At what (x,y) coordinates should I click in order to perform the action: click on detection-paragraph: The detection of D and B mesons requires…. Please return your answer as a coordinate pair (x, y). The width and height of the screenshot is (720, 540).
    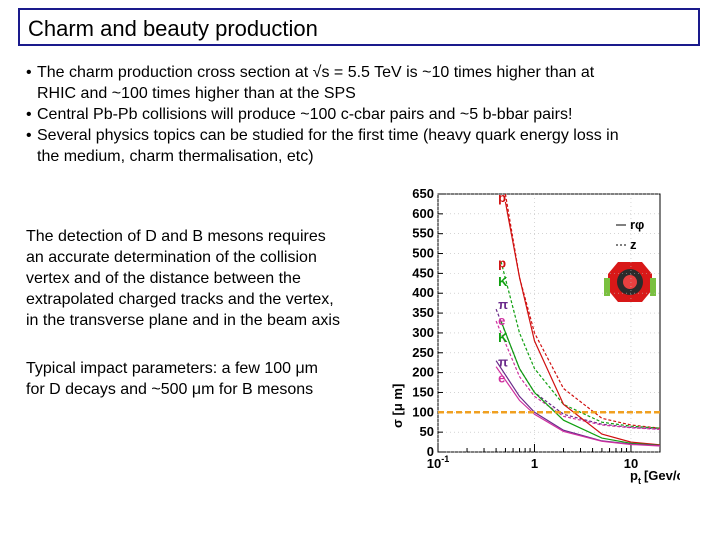
    Looking at the image, I should click on (206, 278).